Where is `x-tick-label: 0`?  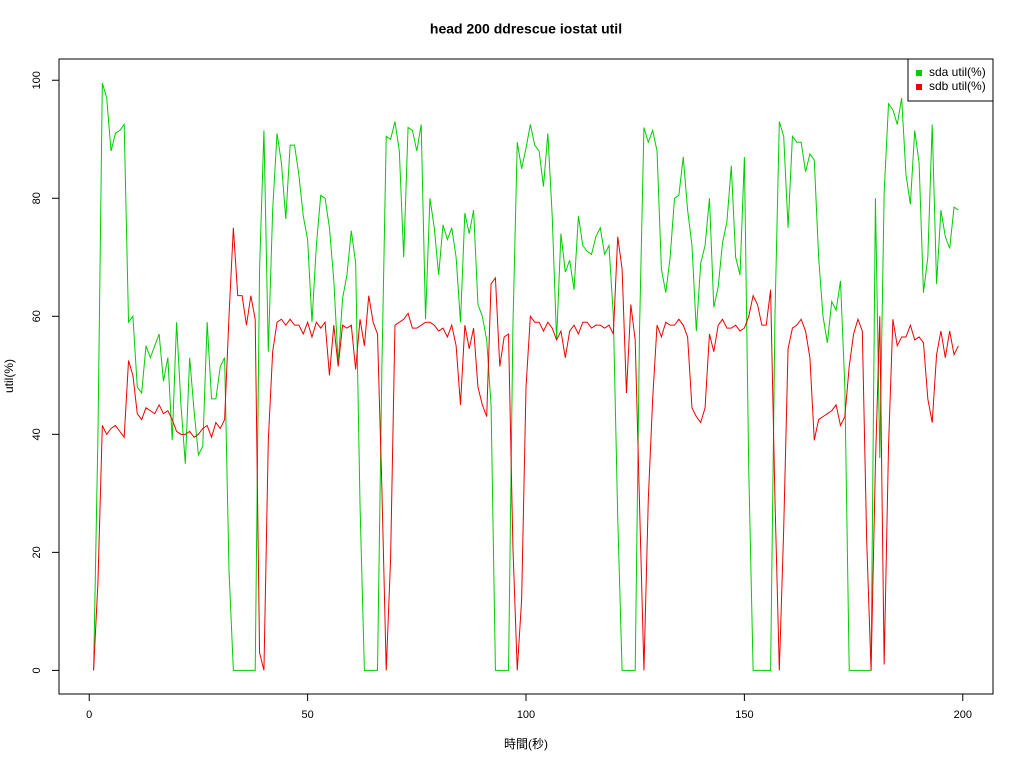 x-tick-label: 0 is located at coordinates (89, 715).